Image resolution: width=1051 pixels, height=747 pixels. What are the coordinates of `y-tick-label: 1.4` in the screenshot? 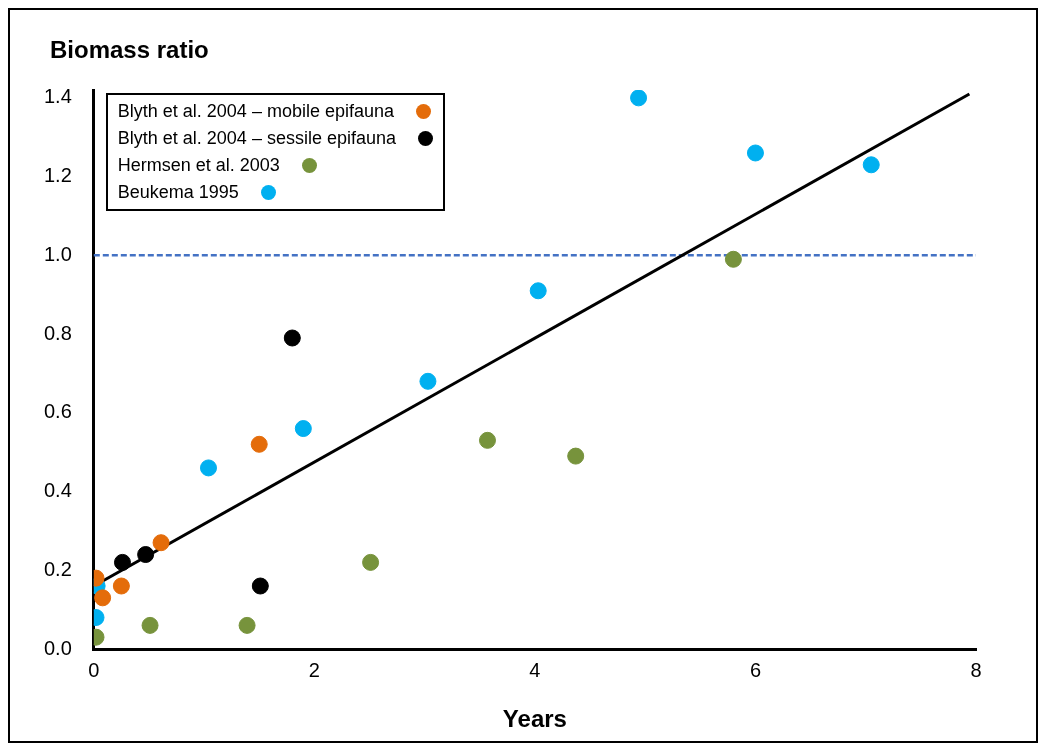 It's located at (57, 96).